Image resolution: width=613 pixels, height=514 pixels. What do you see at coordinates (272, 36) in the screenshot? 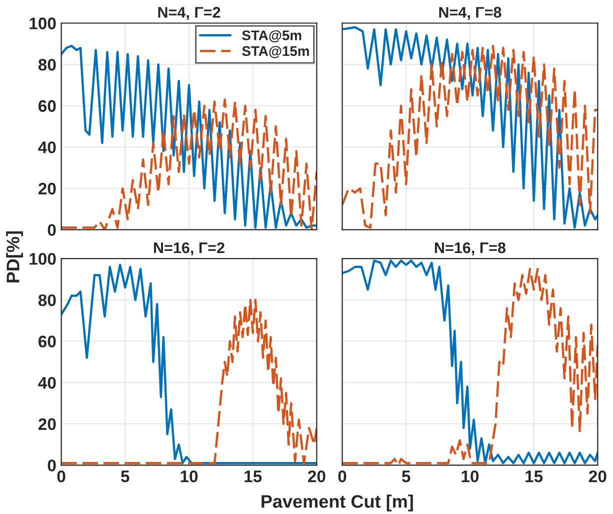
I see `legend-label: STA@5m` at bounding box center [272, 36].